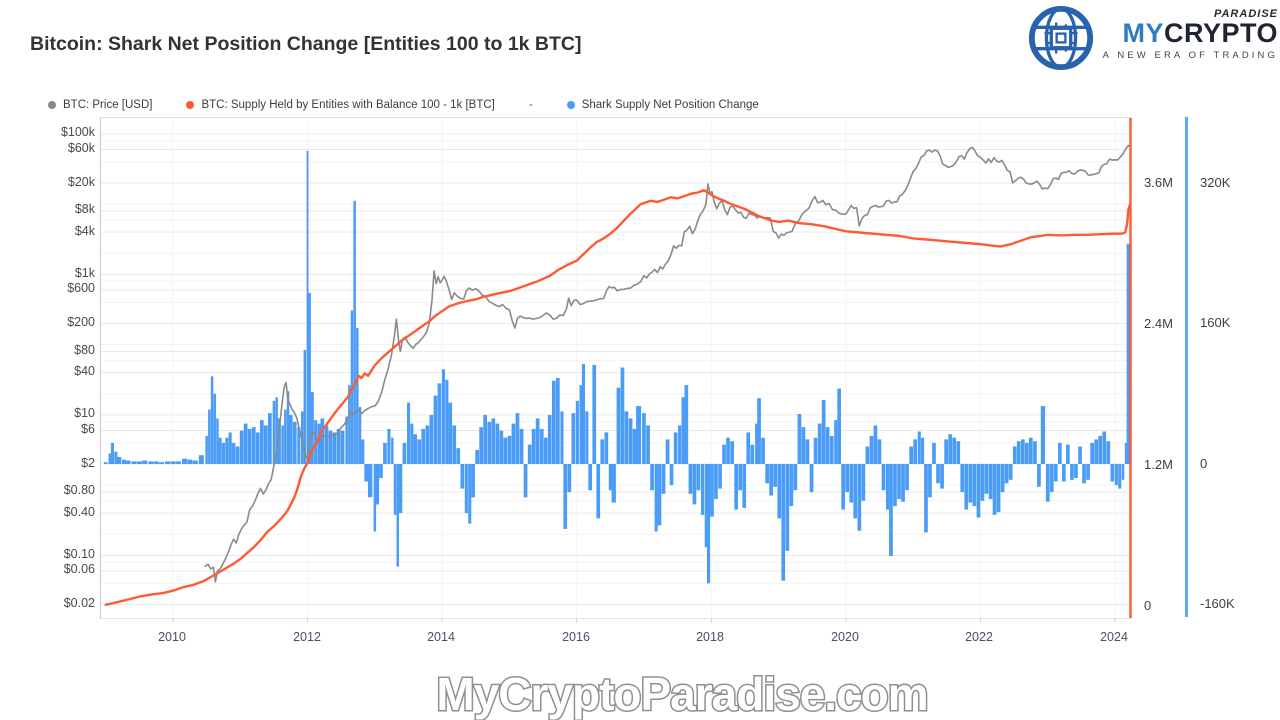 The image size is (1280, 720). I want to click on year-tick-label: 2012, so click(307, 637).